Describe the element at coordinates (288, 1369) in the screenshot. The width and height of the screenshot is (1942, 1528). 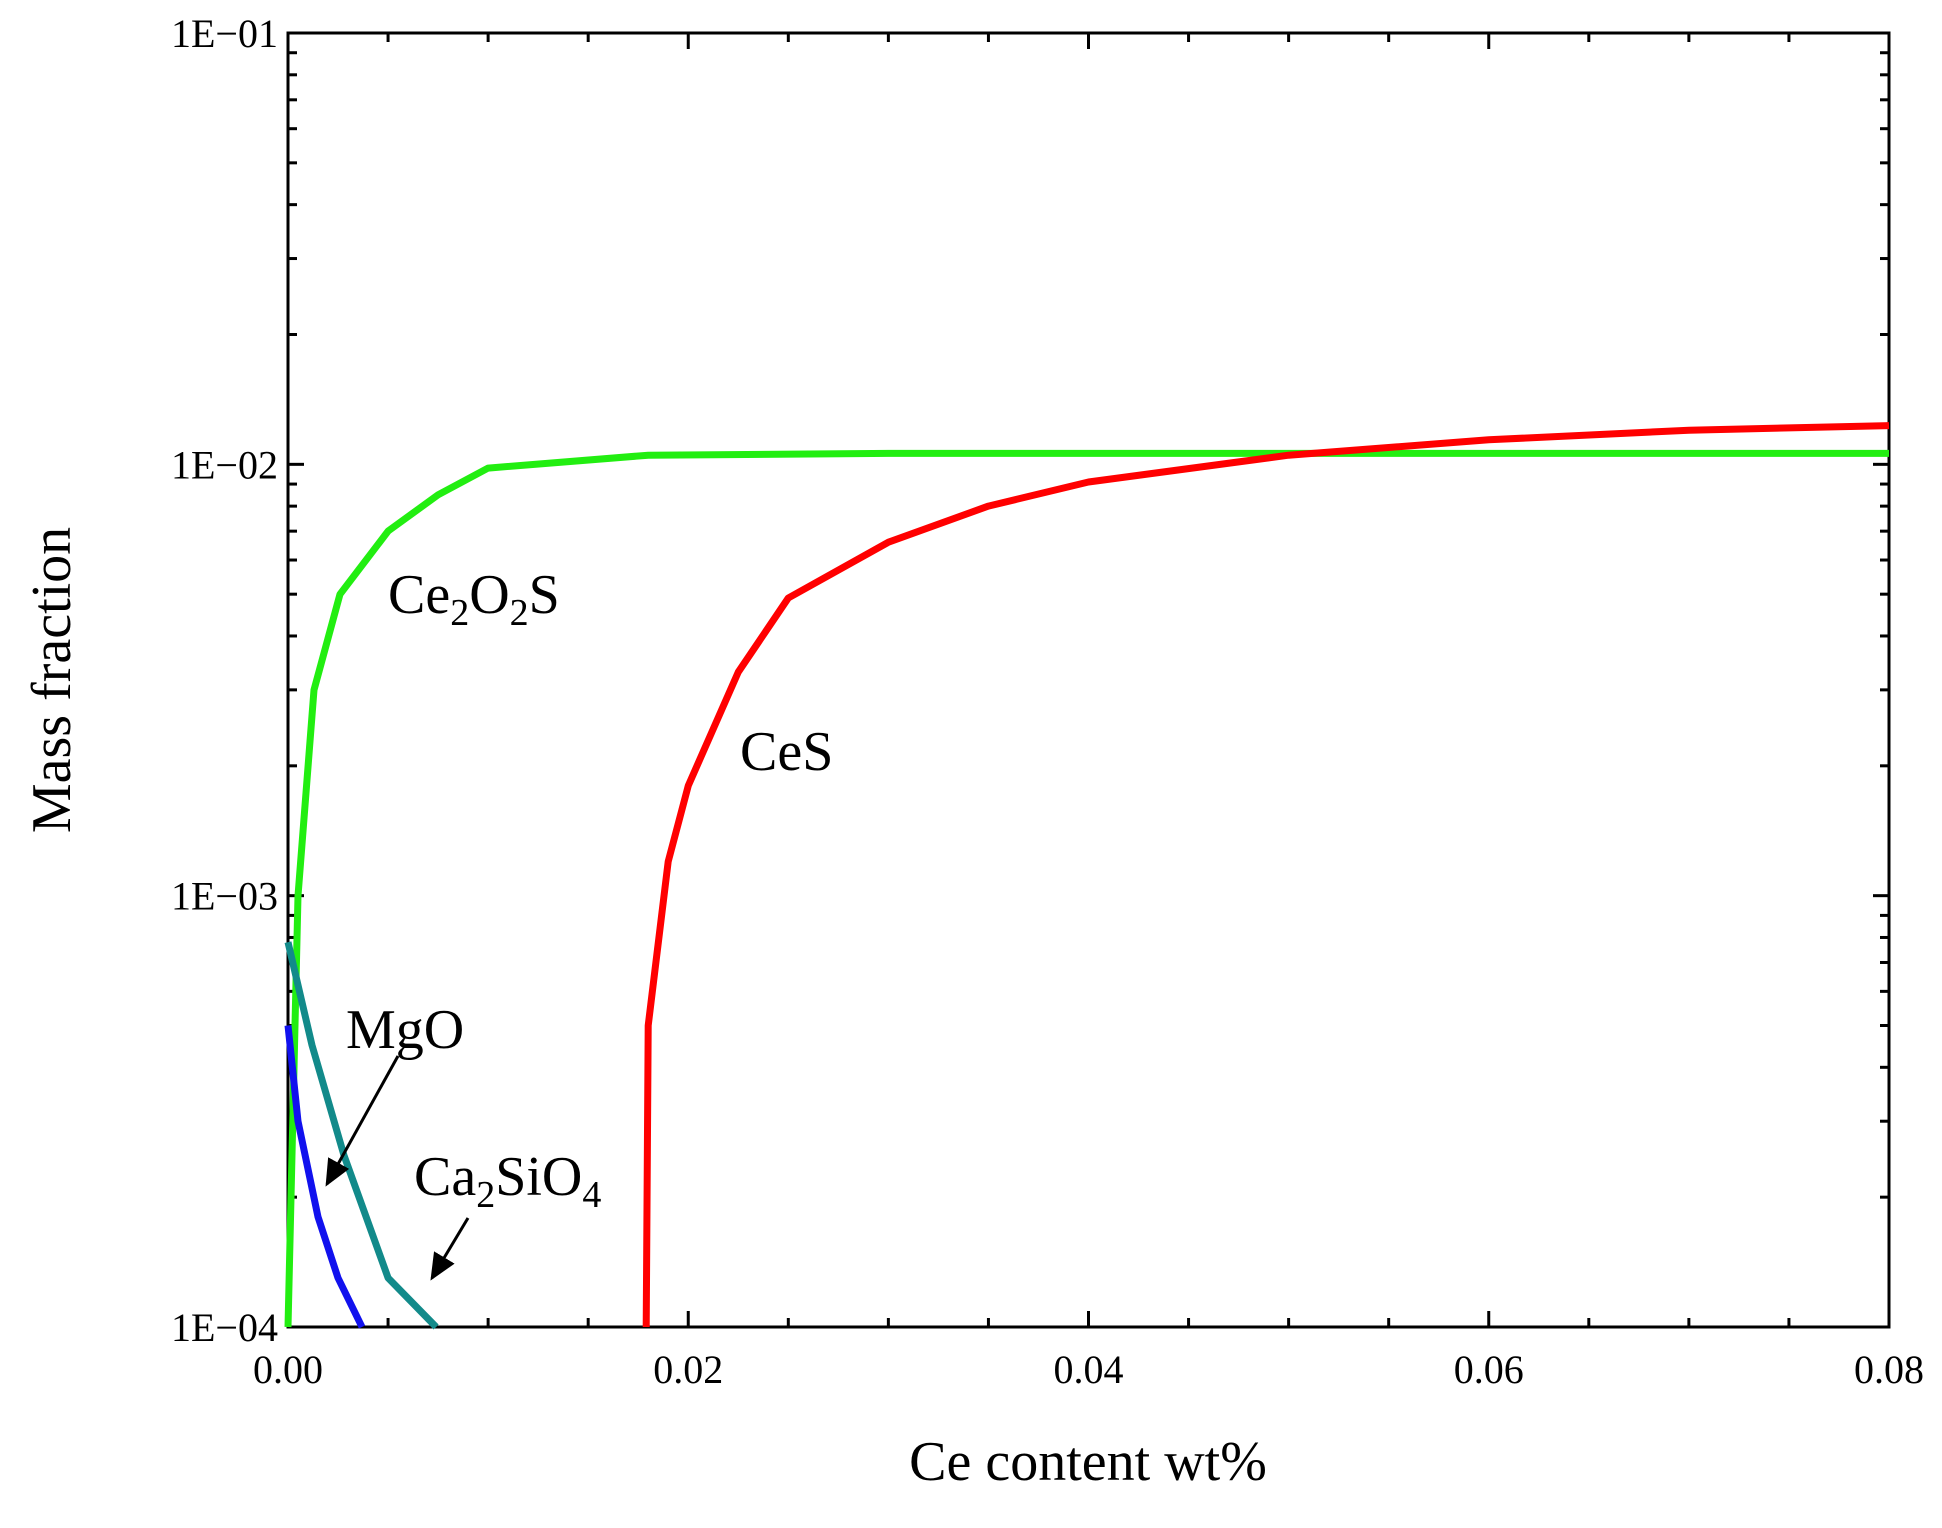
I see `x-tick-label: 0.00` at that location.